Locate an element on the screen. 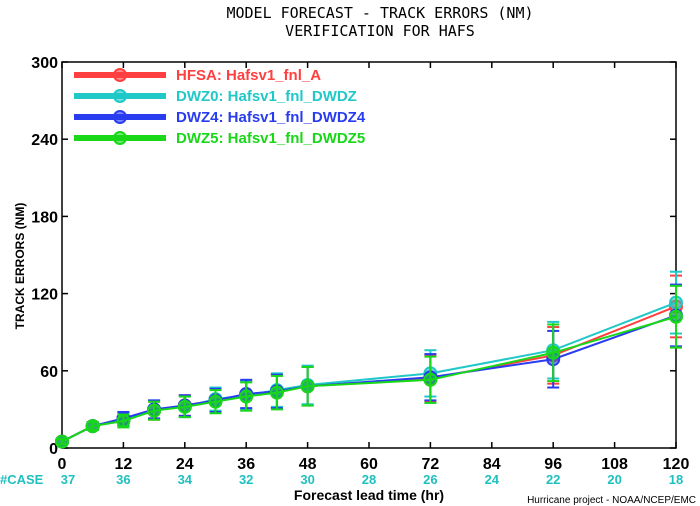 This screenshot has height=506, width=700. x-tick-label: 96 is located at coordinates (553, 464).